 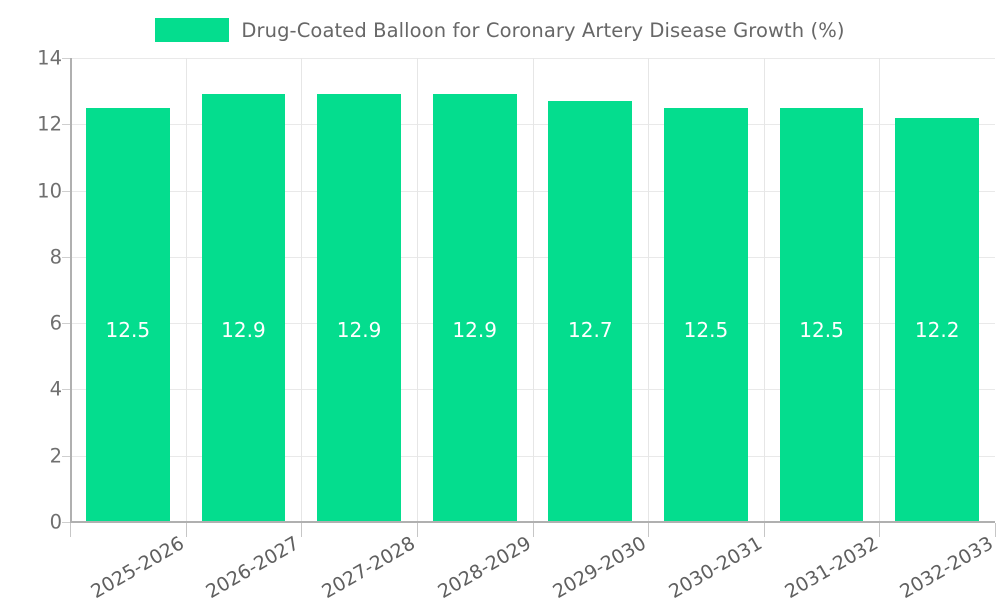 I want to click on y-axis-tick-label: 0, so click(x=55, y=522).